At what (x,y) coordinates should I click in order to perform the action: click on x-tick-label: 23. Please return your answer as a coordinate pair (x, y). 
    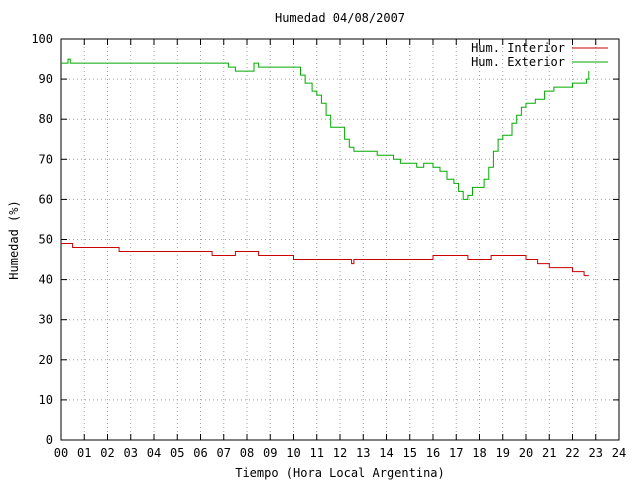
    Looking at the image, I should click on (596, 453).